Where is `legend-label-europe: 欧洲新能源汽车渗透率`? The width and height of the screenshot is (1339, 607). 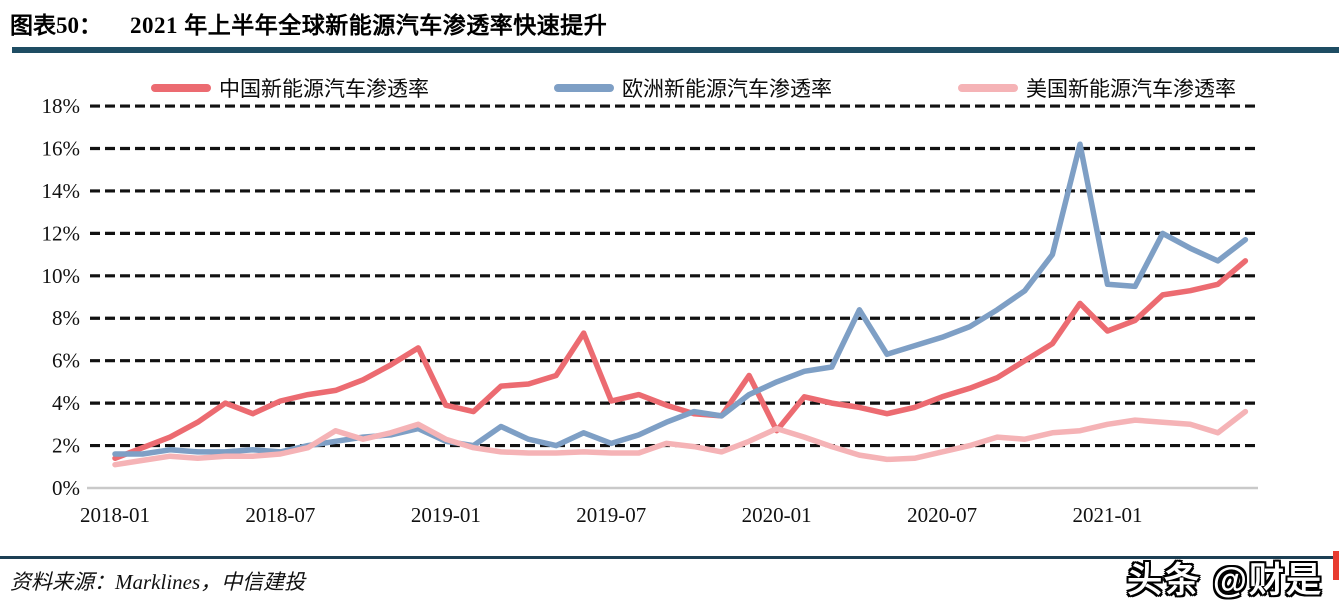
legend-label-europe: 欧洲新能源汽车渗透率 is located at coordinates (727, 89).